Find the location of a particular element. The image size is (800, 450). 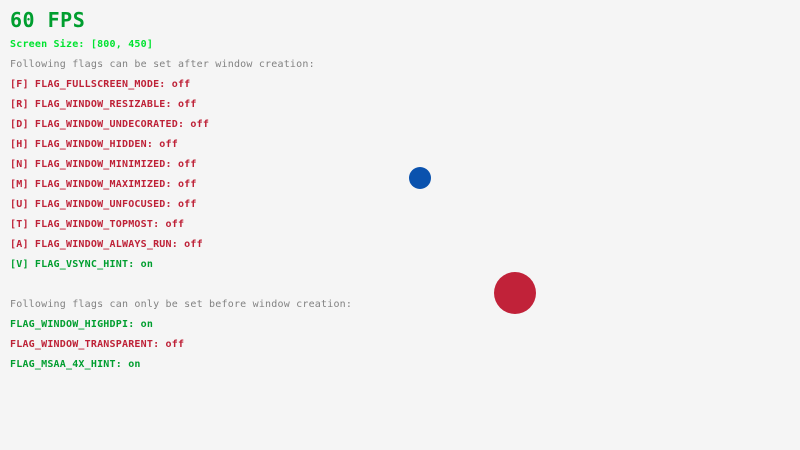

red-ball is located at coordinates (515, 293).